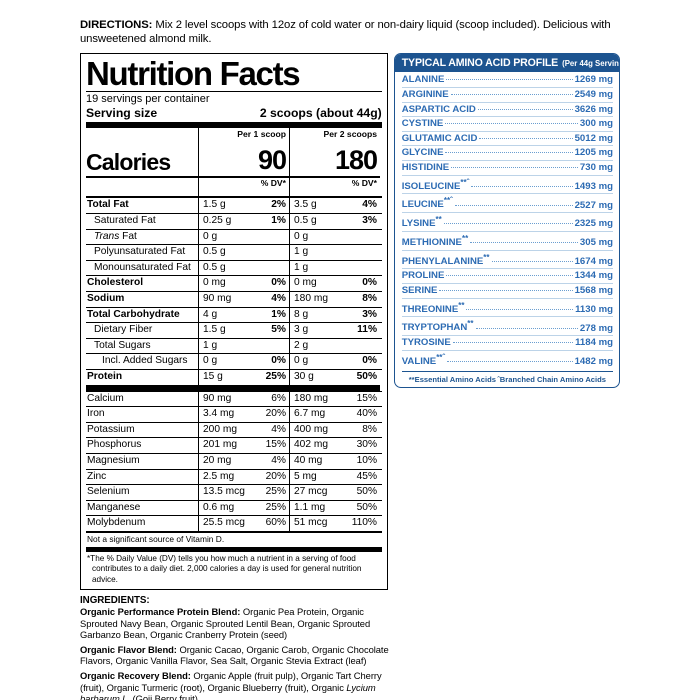 This screenshot has height=700, width=700. What do you see at coordinates (311, 429) in the screenshot?
I see `micro-amount-per-2-scoops: 400 mg` at bounding box center [311, 429].